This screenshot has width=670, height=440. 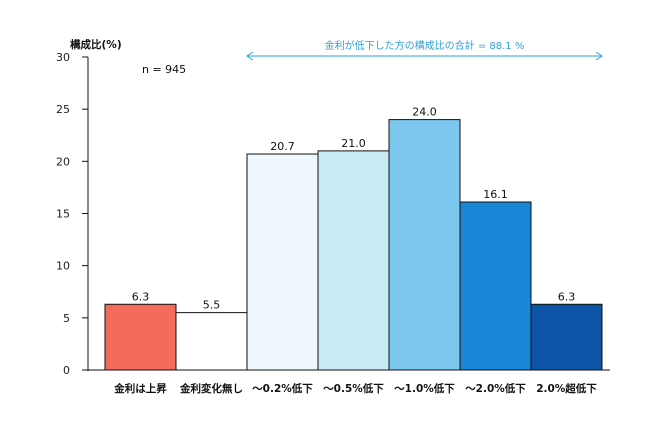 What do you see at coordinates (353, 388) in the screenshot?
I see `x-category-label: ～0.5%低下` at bounding box center [353, 388].